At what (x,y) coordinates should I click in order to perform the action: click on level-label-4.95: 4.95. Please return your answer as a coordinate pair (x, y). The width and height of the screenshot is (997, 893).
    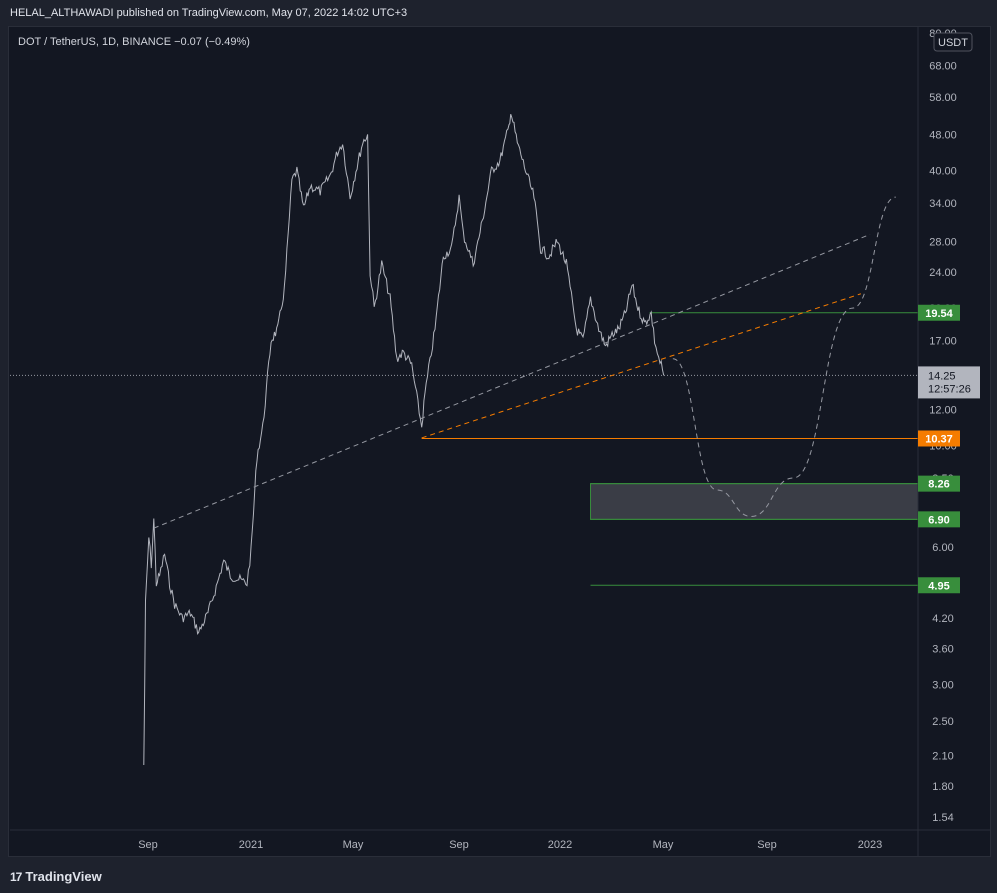
    Looking at the image, I should click on (938, 586).